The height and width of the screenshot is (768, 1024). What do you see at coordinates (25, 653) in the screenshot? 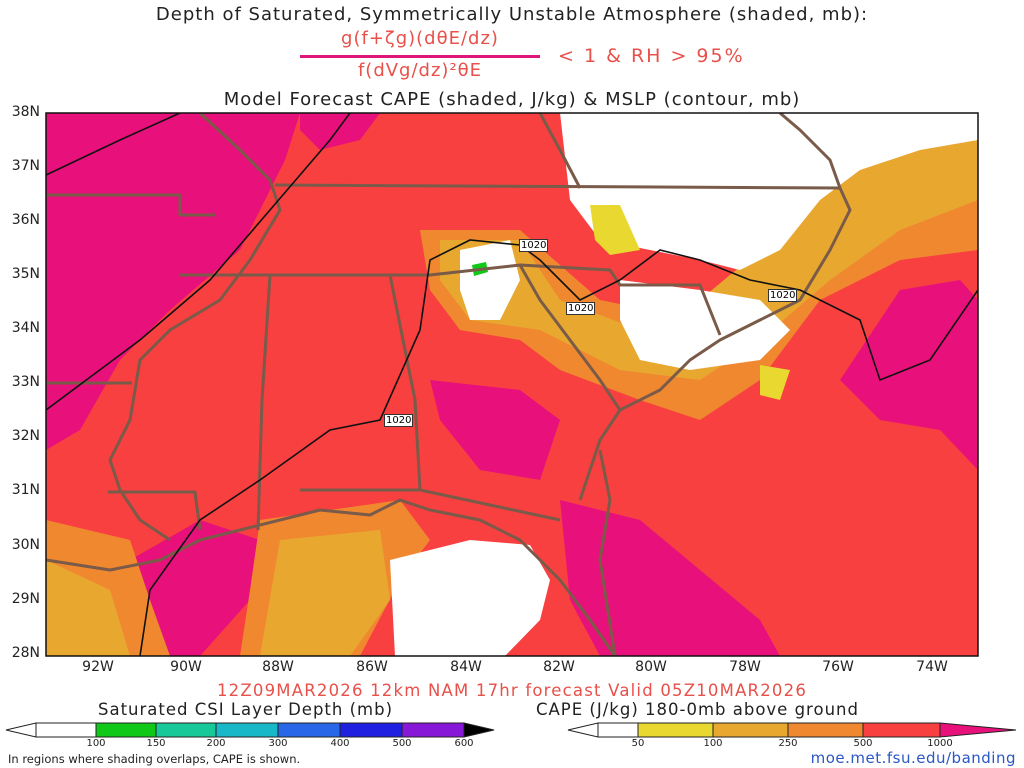
I see `lat-label: 28N` at bounding box center [25, 653].